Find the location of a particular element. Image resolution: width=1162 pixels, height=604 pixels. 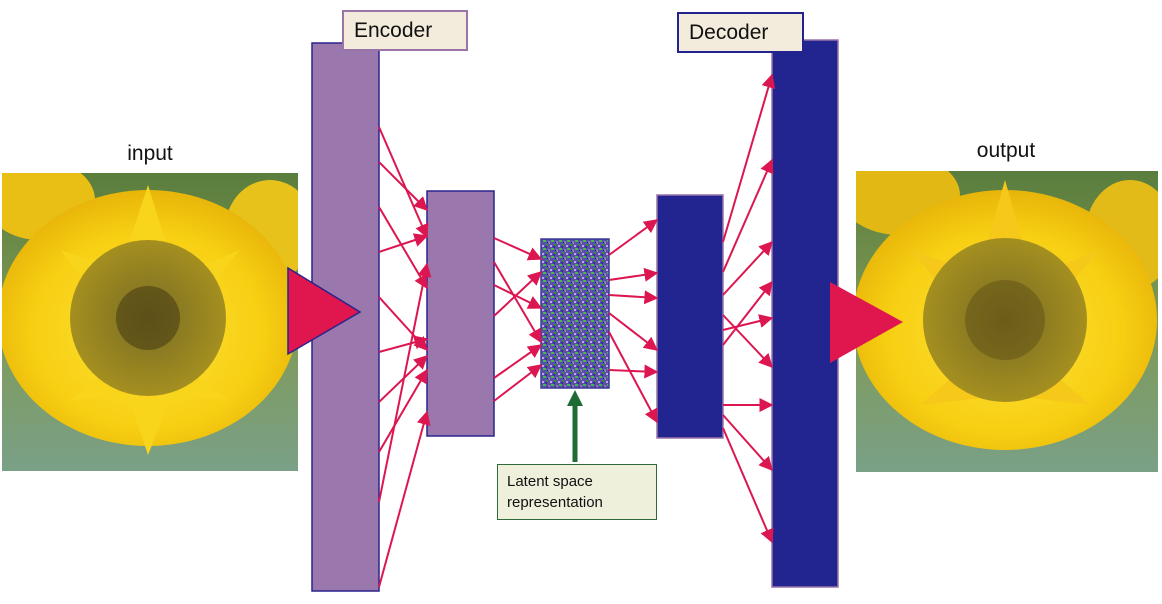

latent-tile is located at coordinates (575, 313).